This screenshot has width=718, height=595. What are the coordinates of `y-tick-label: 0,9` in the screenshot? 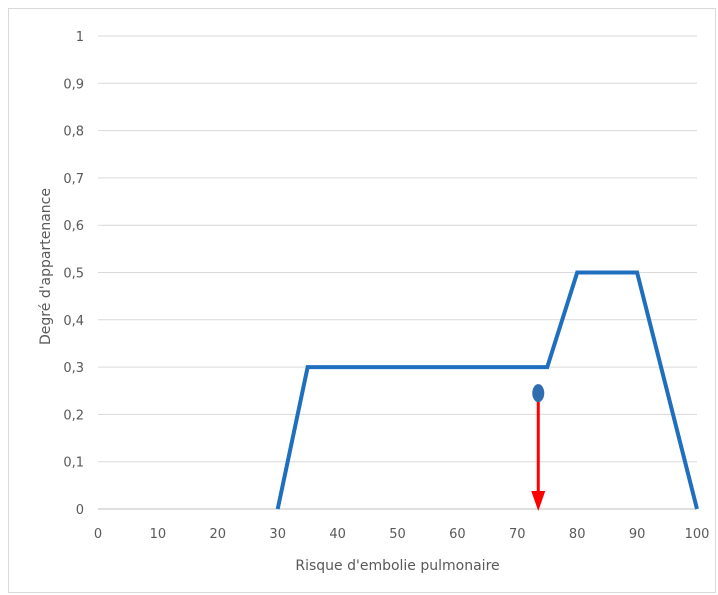 It's located at (73, 84).